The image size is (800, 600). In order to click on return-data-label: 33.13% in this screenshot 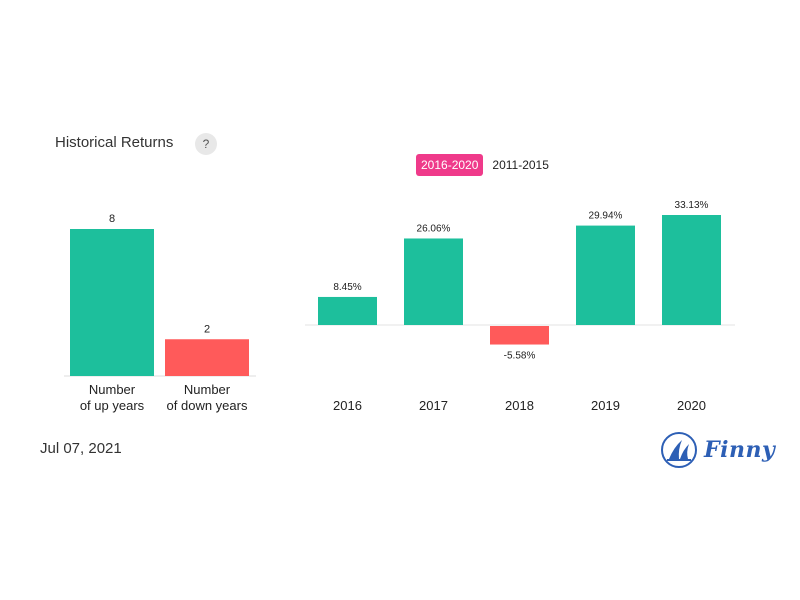, I will do `click(692, 205)`.